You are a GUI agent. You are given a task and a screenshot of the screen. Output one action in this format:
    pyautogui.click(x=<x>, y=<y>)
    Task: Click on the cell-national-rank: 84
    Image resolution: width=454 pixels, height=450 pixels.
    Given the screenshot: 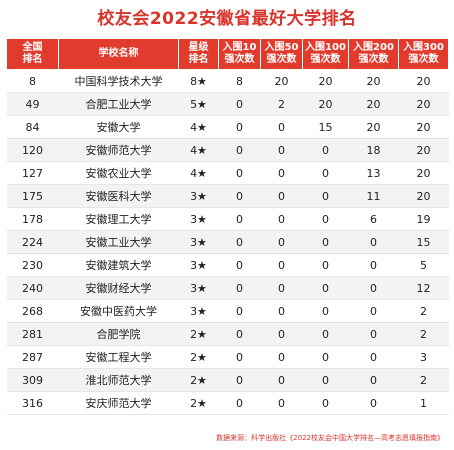 What is the action you would take?
    pyautogui.click(x=32, y=127)
    